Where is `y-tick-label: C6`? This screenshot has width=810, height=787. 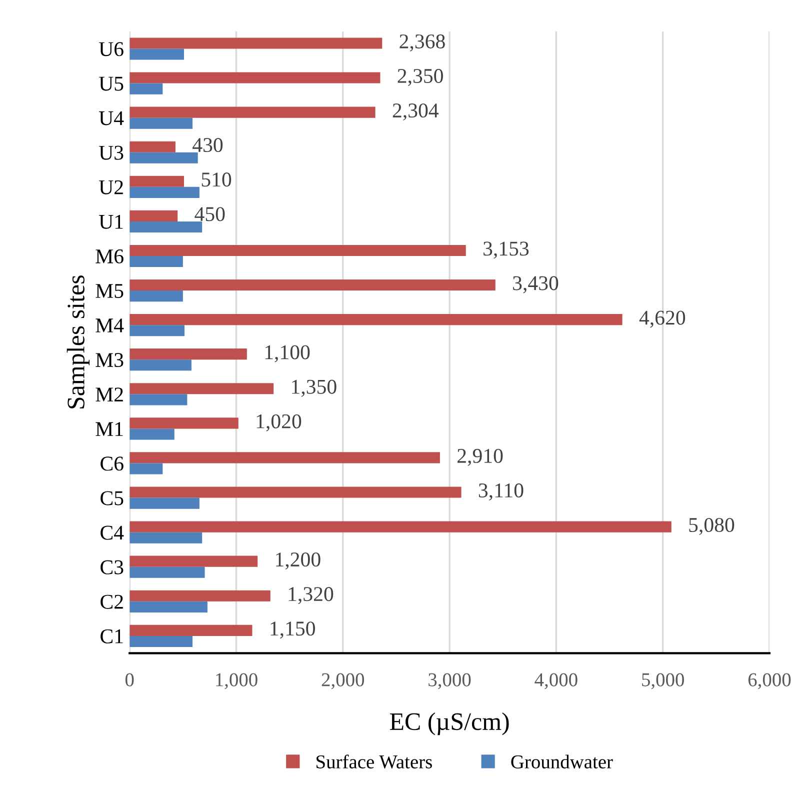
y-tick-label: C6 is located at coordinates (112, 463).